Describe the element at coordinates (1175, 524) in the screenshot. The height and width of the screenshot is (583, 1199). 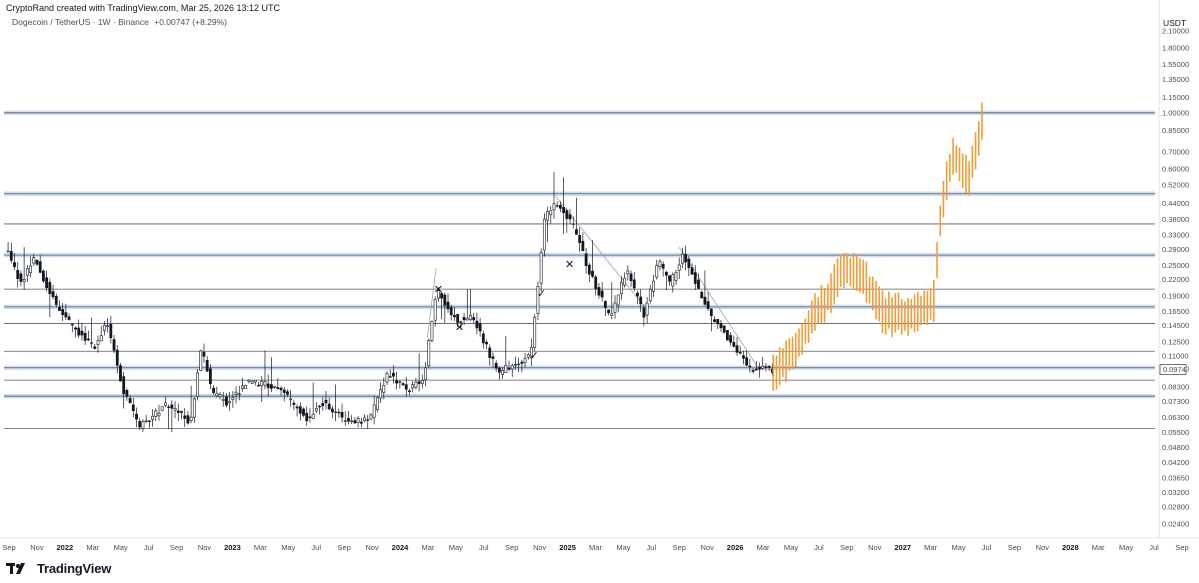
I see `y-tick-label: 0.02400` at that location.